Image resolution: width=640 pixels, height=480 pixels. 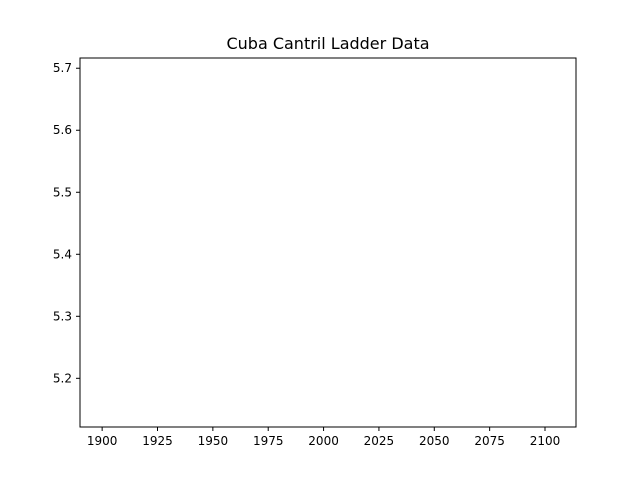 I want to click on x-tick-label: 1975, so click(x=268, y=441).